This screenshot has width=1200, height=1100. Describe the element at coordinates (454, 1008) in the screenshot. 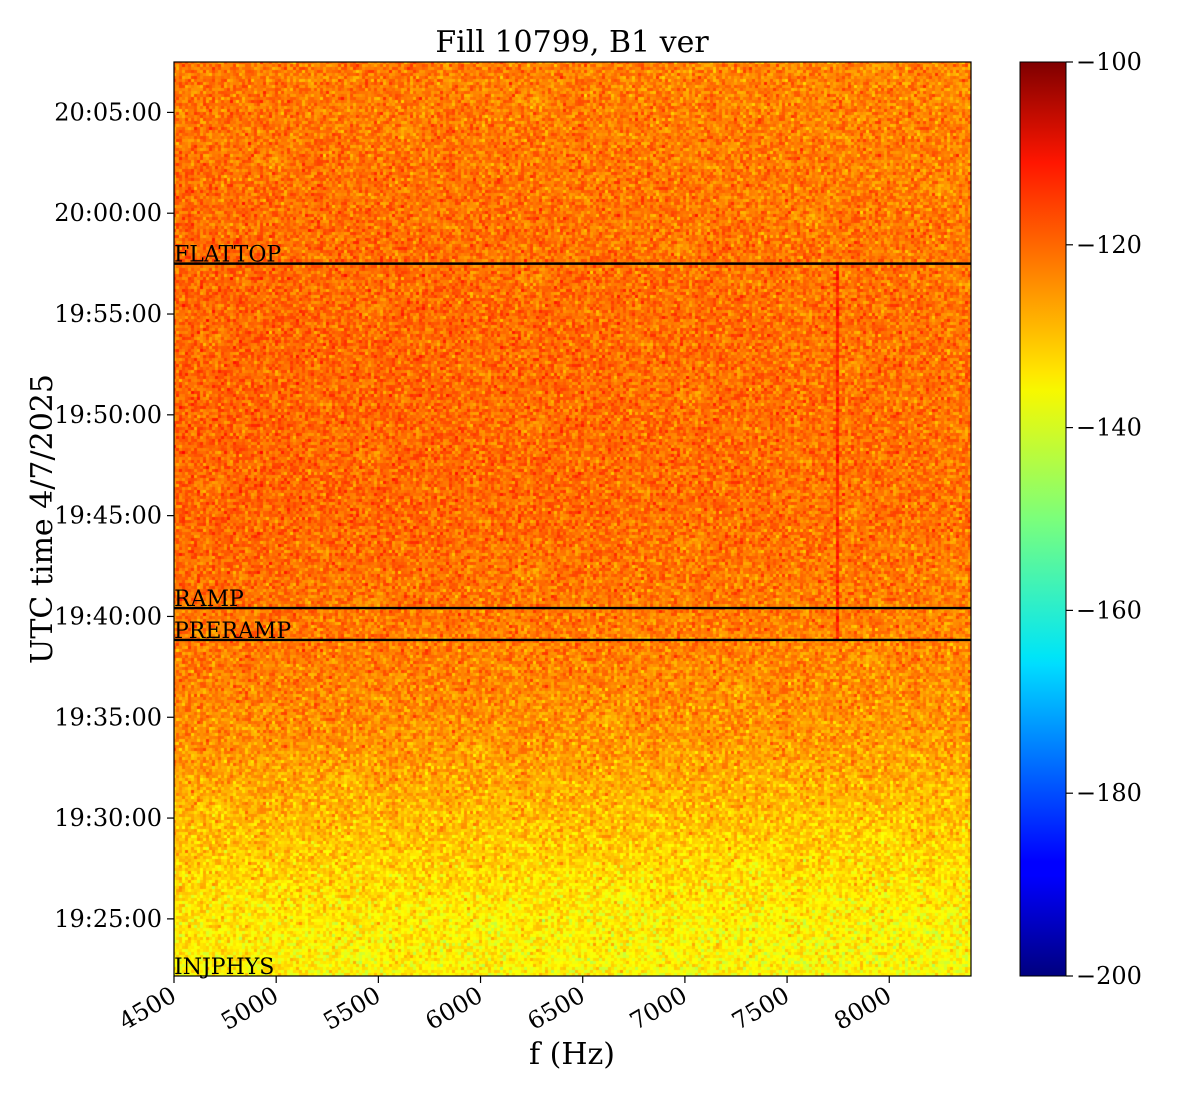

I see `x-tick-label: 6000` at that location.